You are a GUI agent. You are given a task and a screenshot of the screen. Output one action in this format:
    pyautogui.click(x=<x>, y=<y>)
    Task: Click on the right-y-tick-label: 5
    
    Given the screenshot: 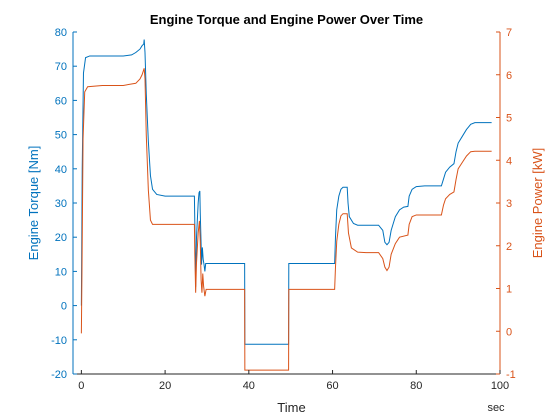 What is the action you would take?
    pyautogui.click(x=509, y=119)
    